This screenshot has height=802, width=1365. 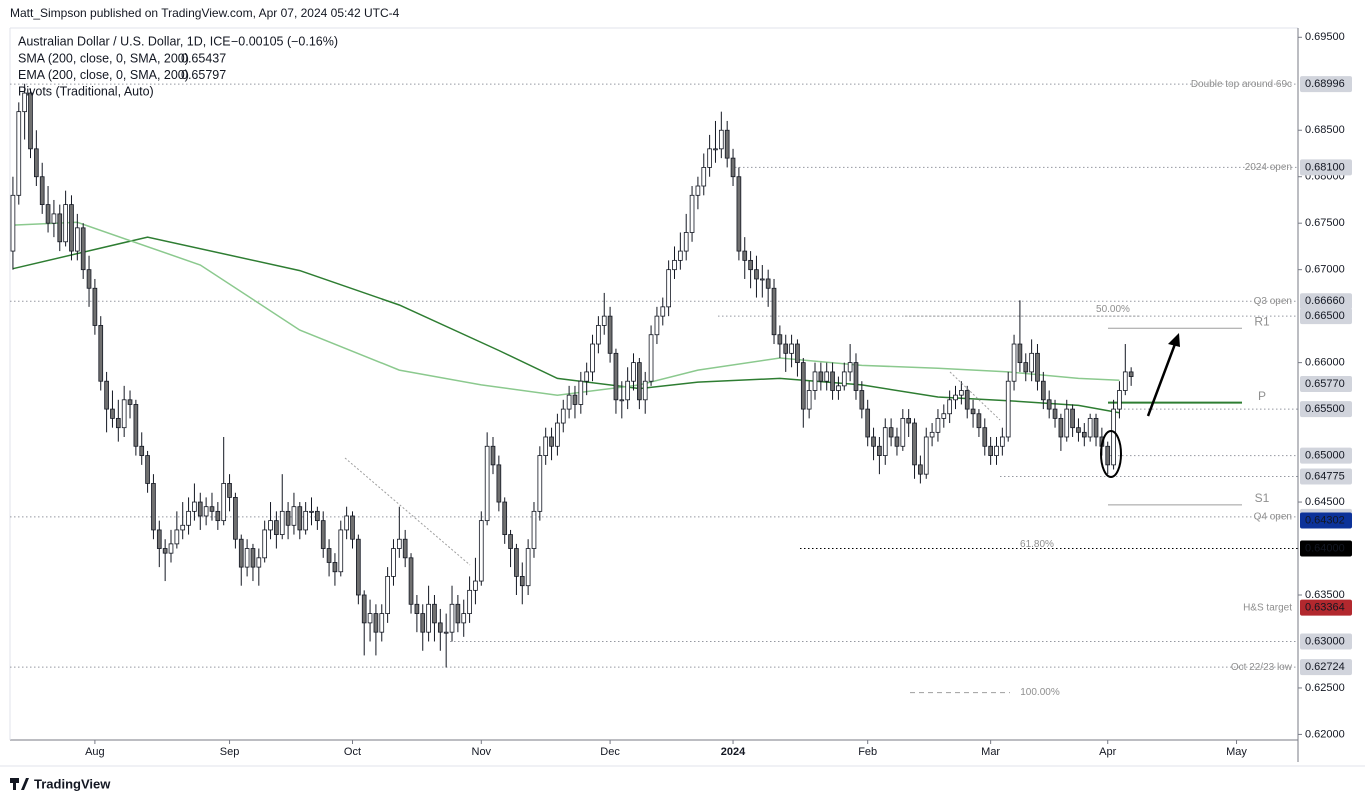 I want to click on legend-title: Australian Dollar / U.S. Dollar, 1D, ICE, so click(x=124, y=41).